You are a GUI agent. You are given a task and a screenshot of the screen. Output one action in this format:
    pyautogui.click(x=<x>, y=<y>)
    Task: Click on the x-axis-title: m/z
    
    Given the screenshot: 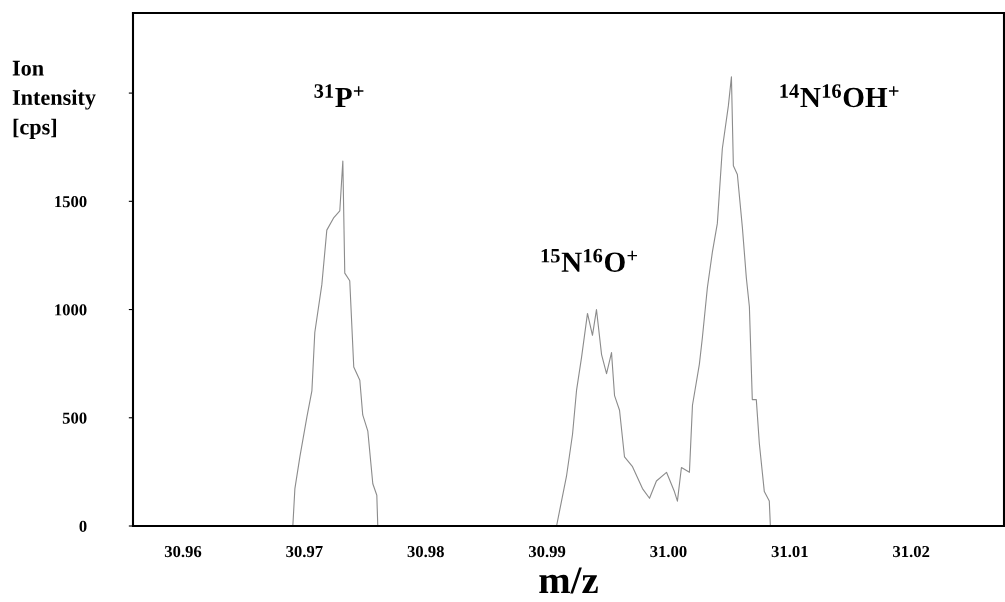 What is the action you would take?
    pyautogui.click(x=568, y=580)
    